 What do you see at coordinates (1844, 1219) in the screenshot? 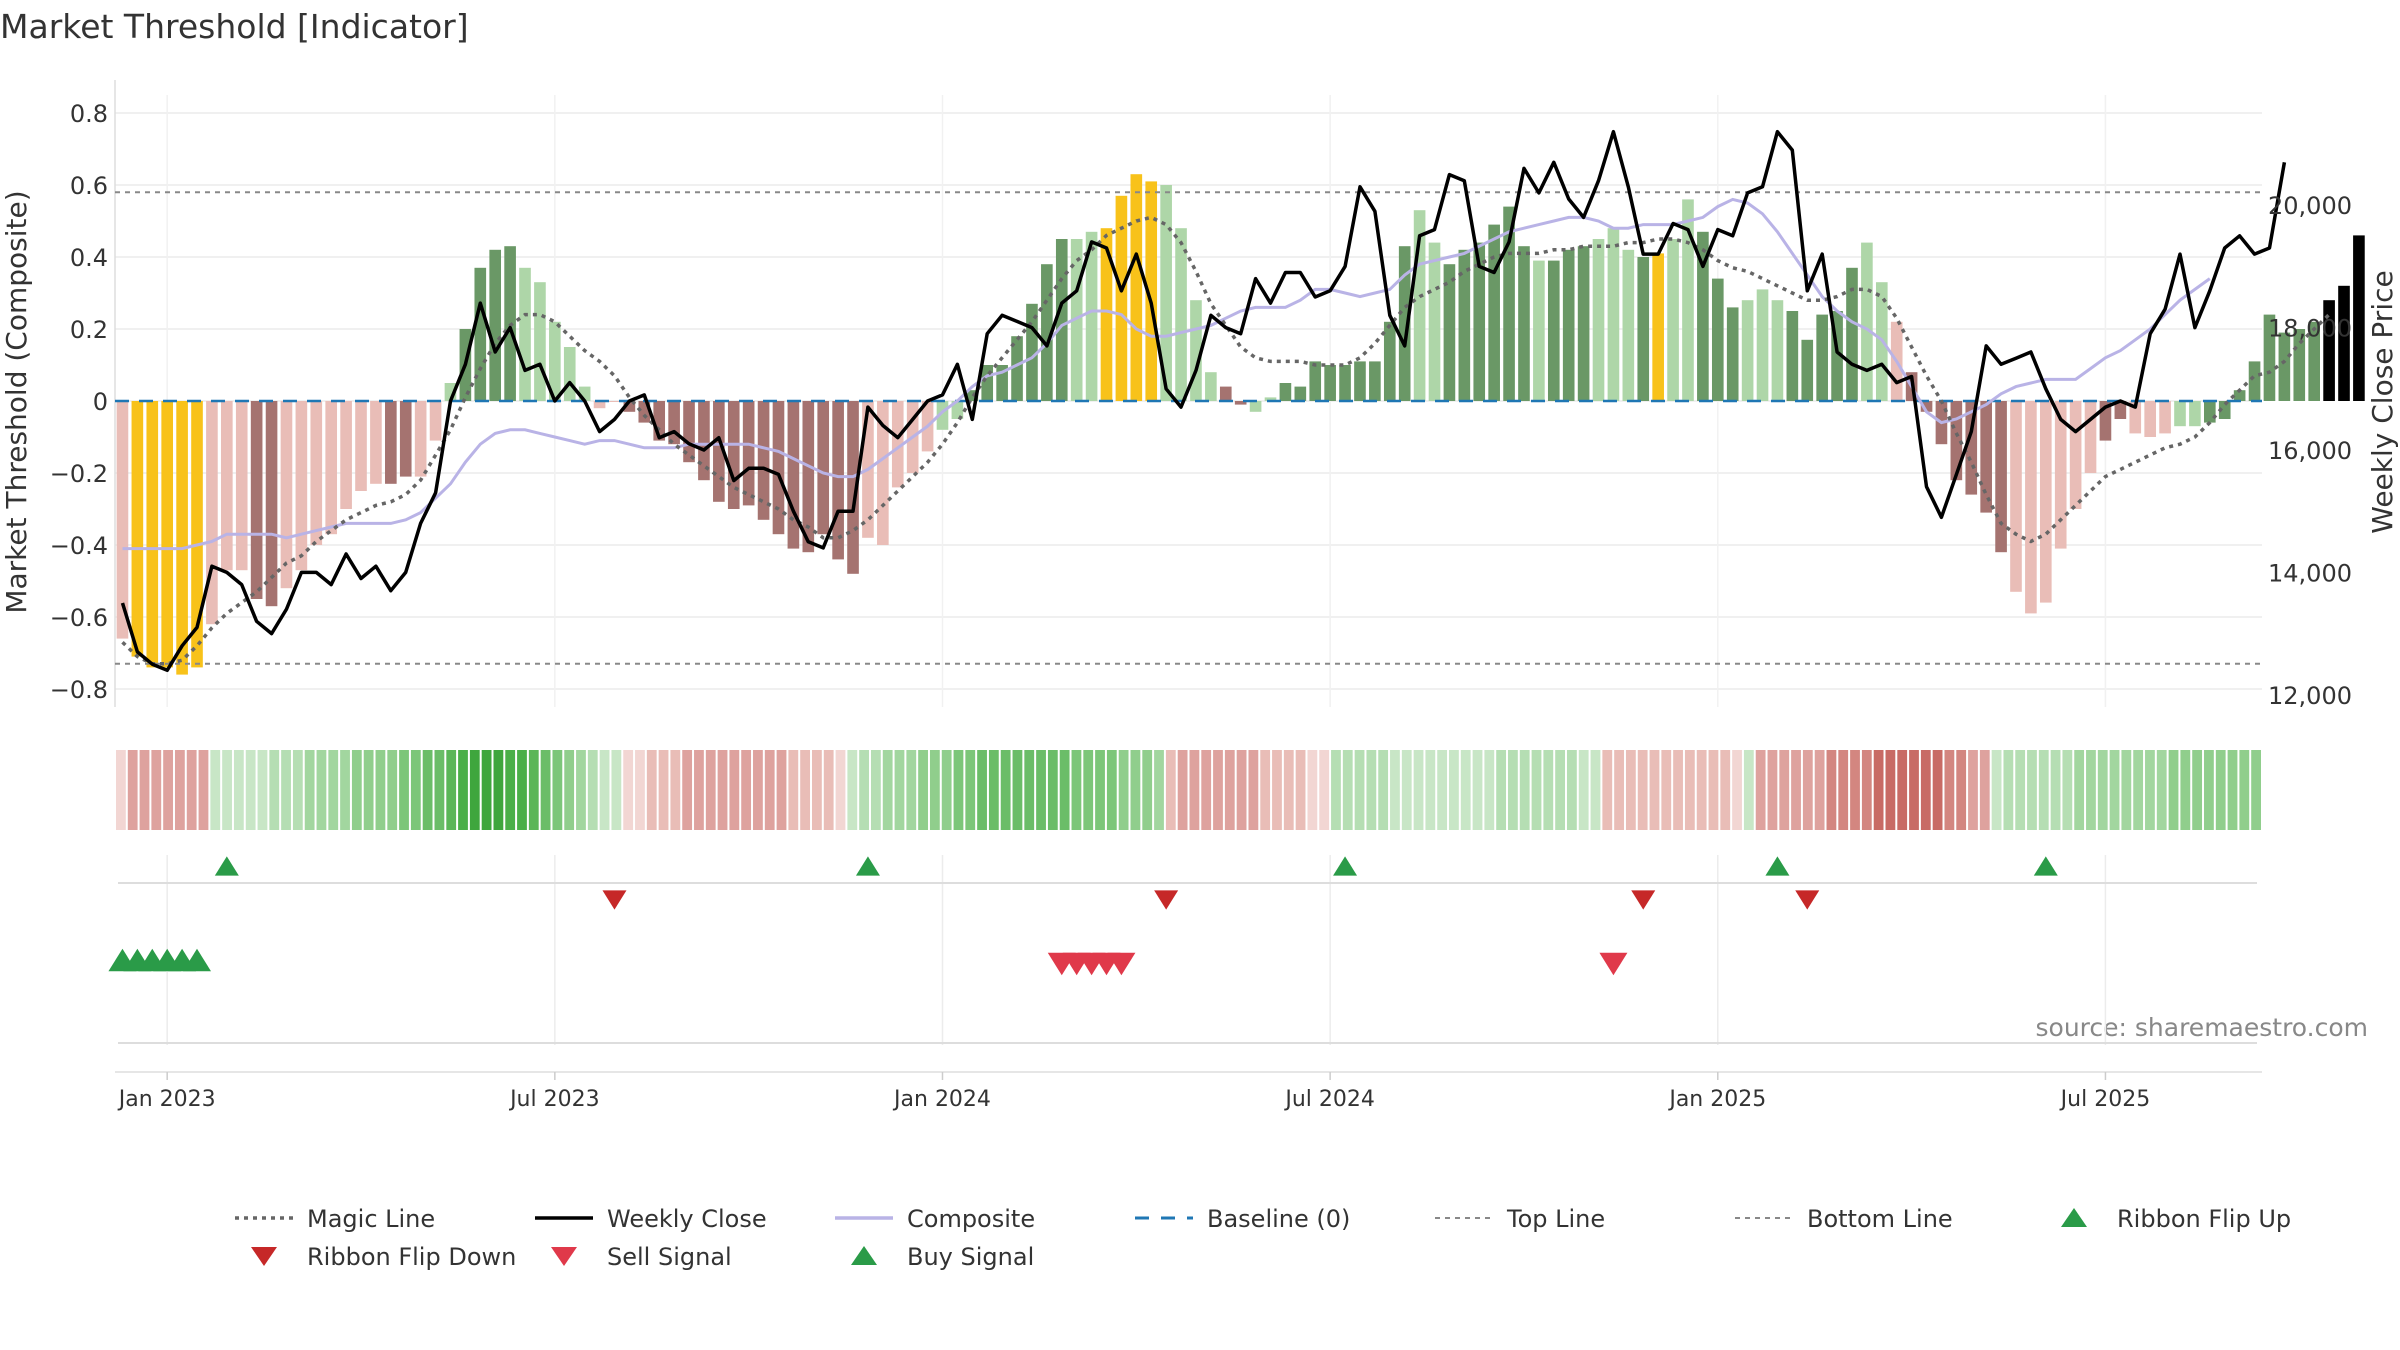
I see `legend-item: Bottom Line` at bounding box center [1844, 1219].